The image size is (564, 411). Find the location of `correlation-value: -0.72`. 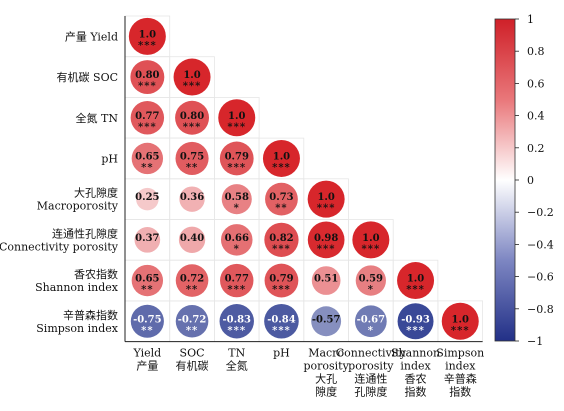

correlation-value: -0.72 is located at coordinates (192, 319).